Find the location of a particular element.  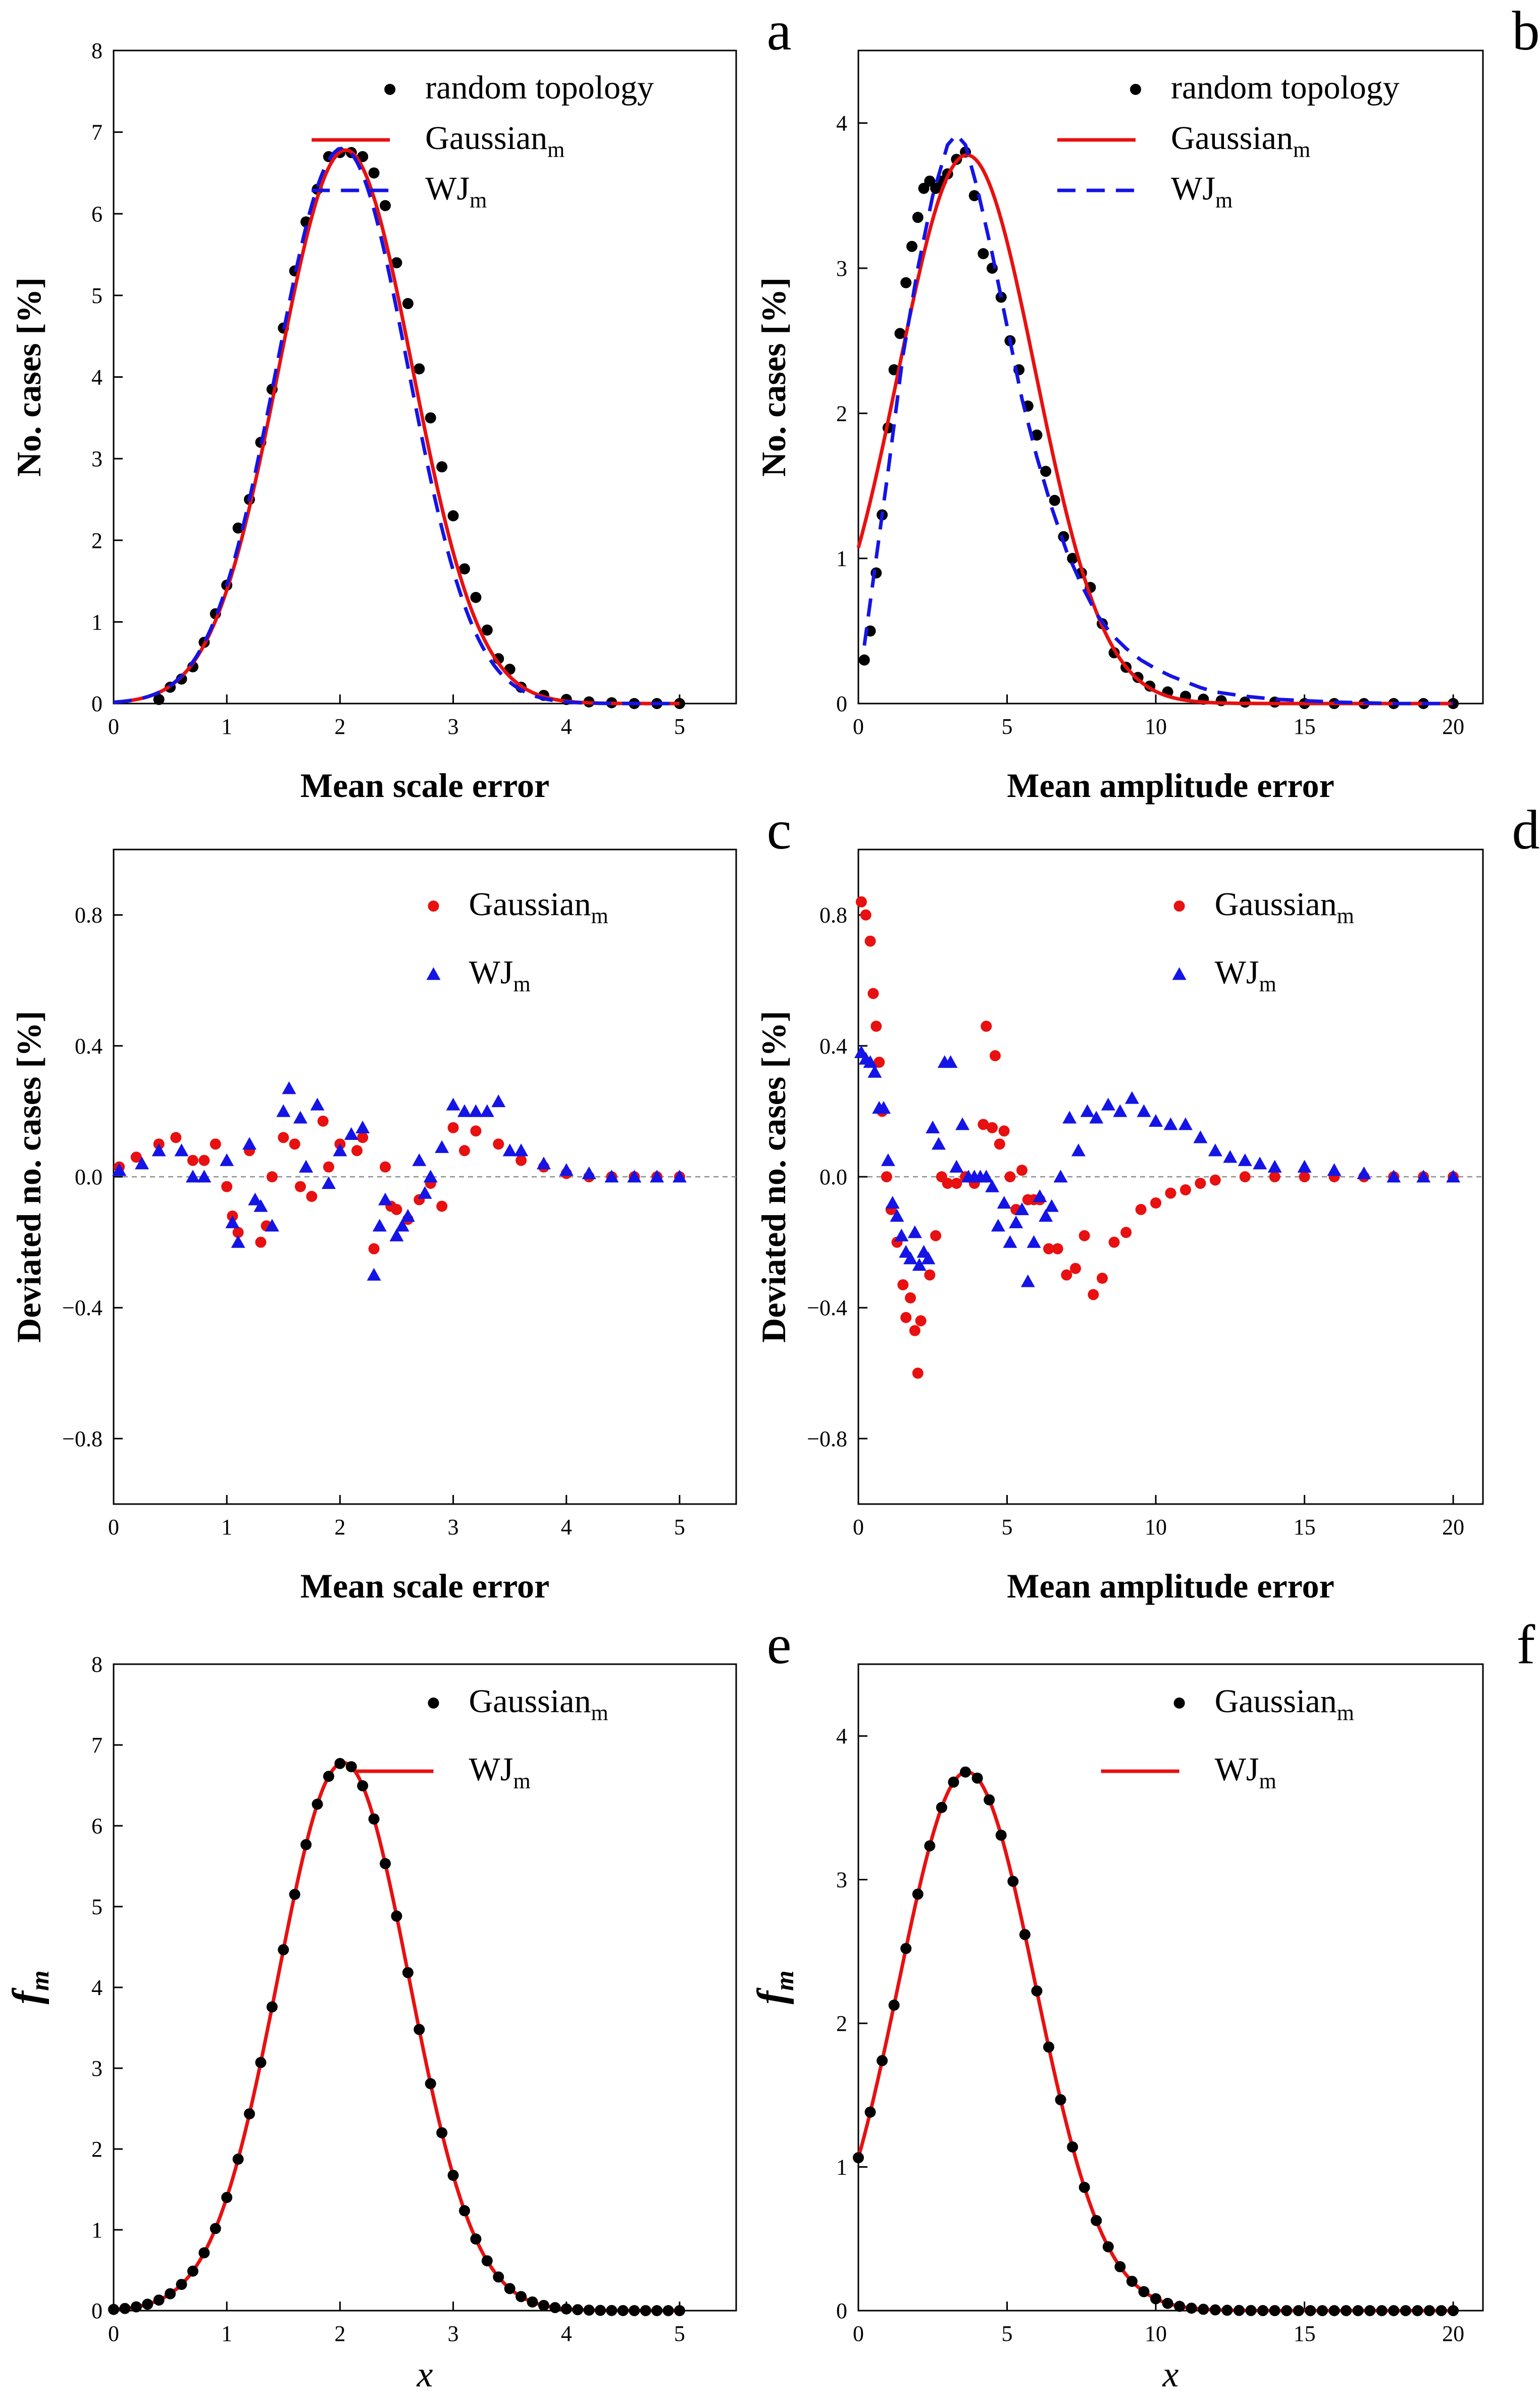

series-line is located at coordinates (1158, 419).